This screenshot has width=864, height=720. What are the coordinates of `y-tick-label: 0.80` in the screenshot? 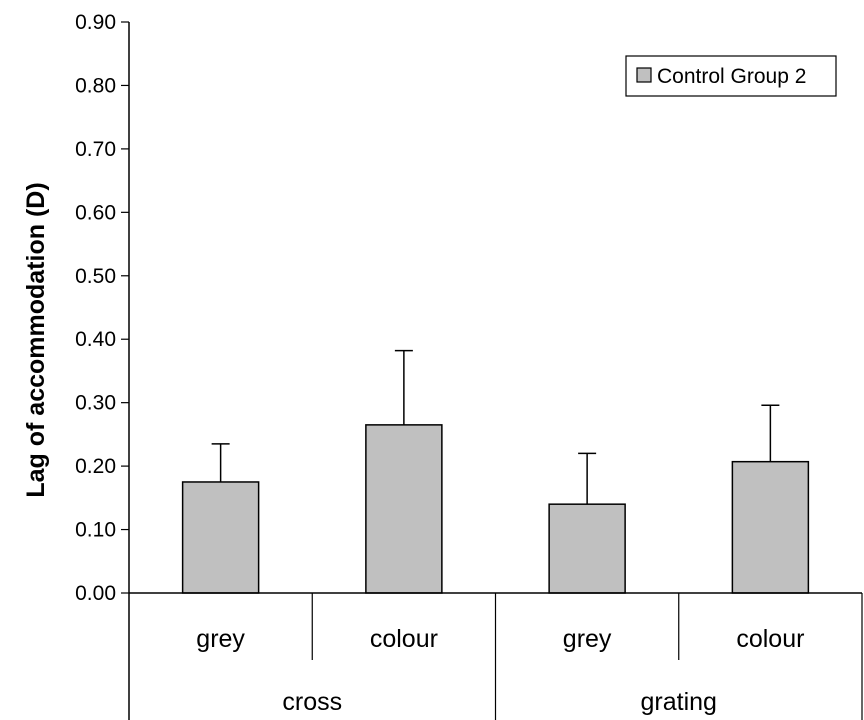 It's located at (95, 85).